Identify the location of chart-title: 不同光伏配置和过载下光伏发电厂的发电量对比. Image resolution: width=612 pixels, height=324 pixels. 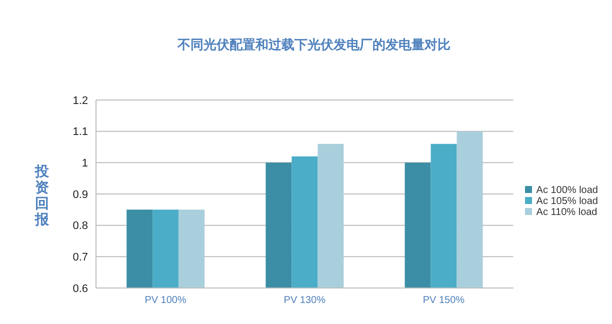
(314, 45).